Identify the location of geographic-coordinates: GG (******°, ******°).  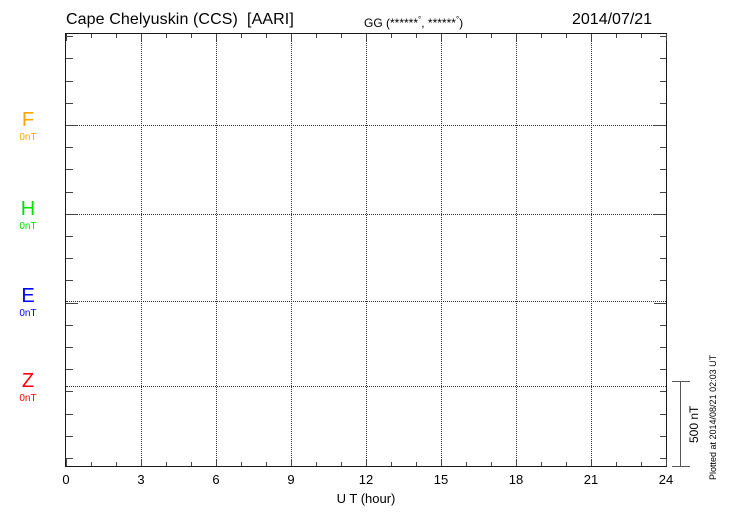
(413, 22).